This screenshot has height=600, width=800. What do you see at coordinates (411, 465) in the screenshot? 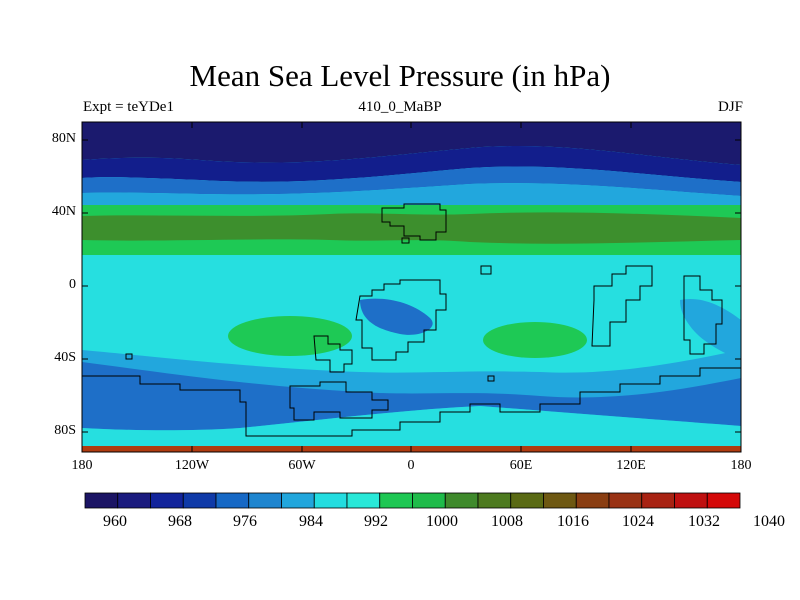
I see `x-tick-0: 0` at bounding box center [411, 465].